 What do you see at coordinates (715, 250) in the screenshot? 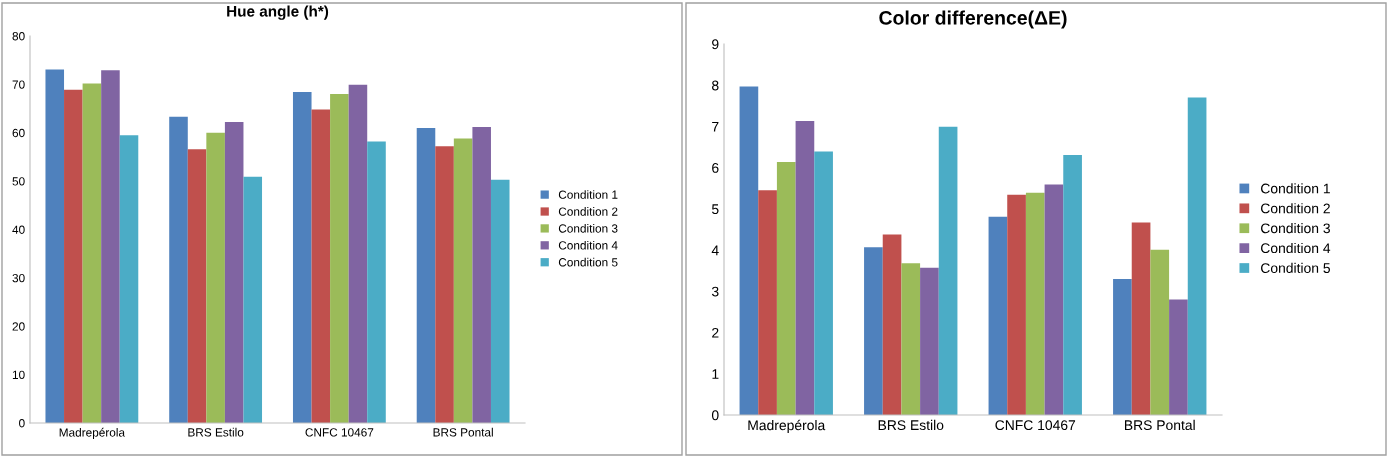
I see `y-tick-label: 4` at bounding box center [715, 250].